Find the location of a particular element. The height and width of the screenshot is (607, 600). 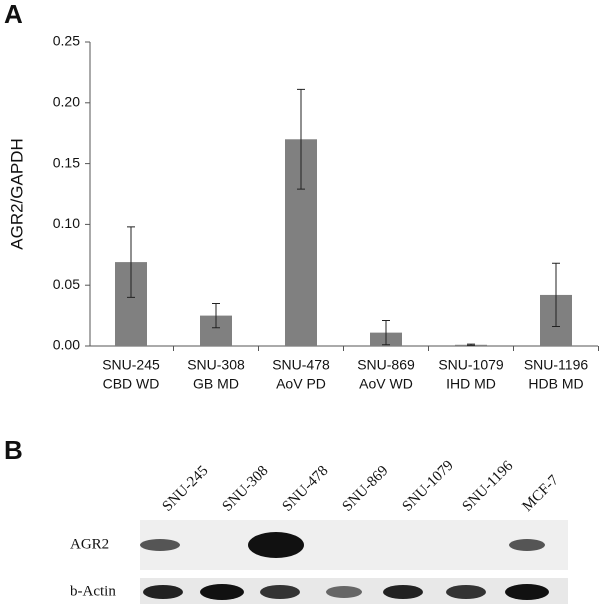

x-tick-label: SNU-869 is located at coordinates (386, 365).